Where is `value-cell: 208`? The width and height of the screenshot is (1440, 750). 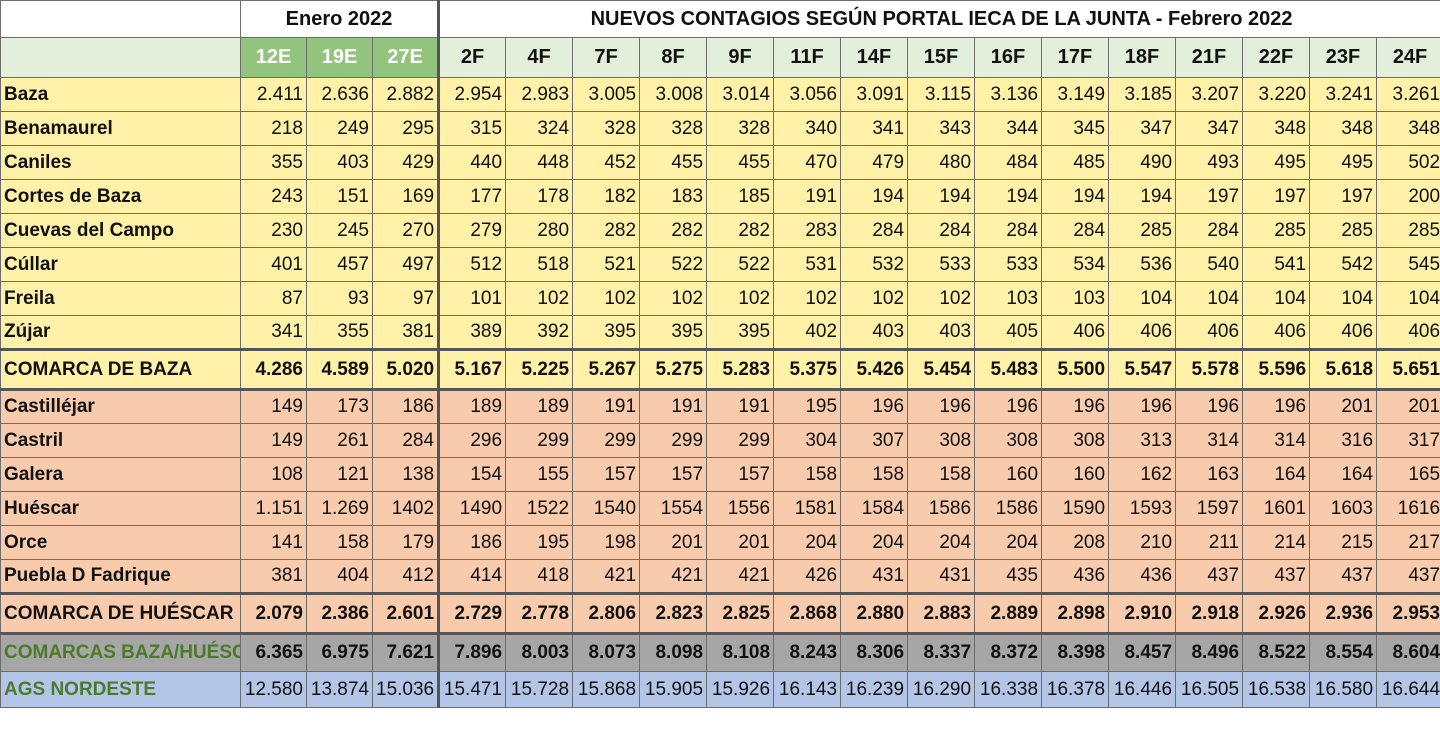
value-cell: 208 is located at coordinates (1075, 542).